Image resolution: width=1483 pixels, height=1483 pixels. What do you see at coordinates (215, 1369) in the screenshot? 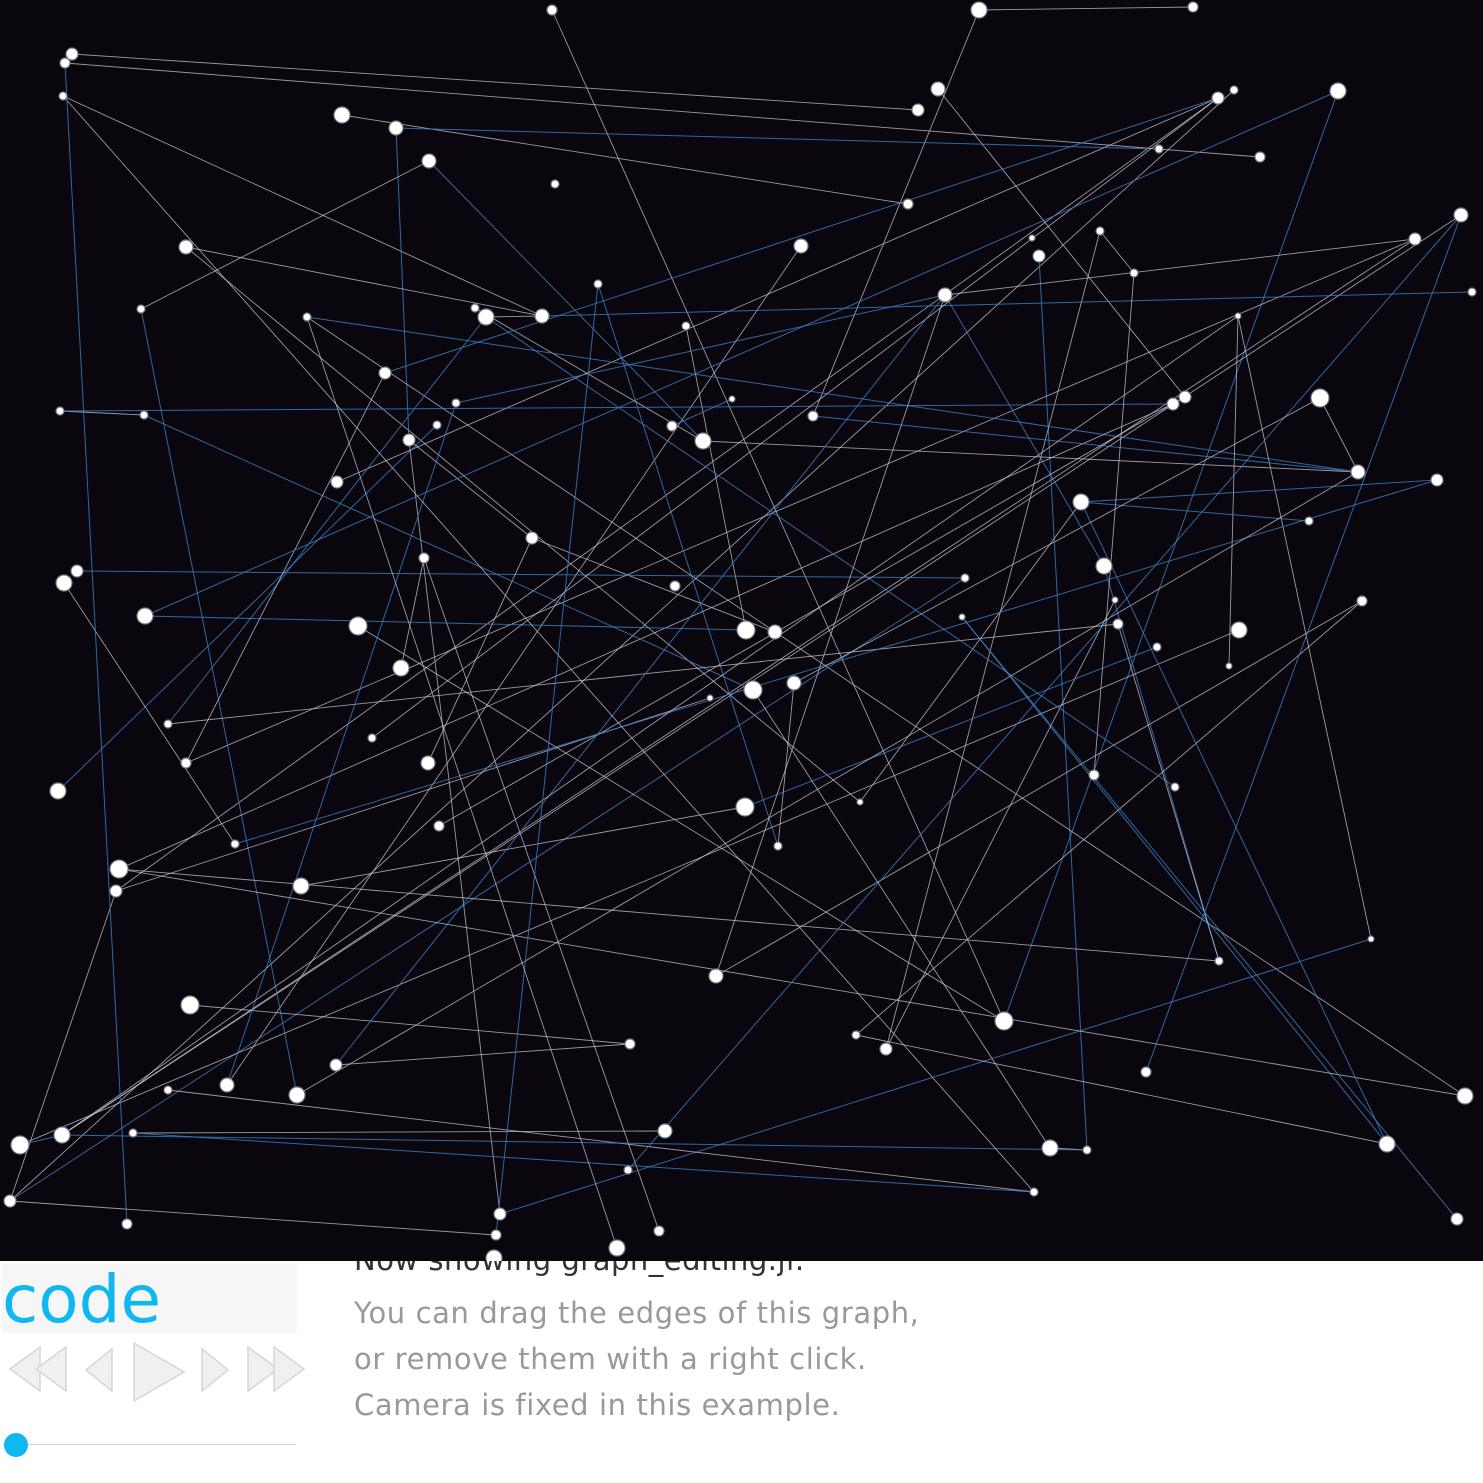
I see `step-forward-icon` at bounding box center [215, 1369].